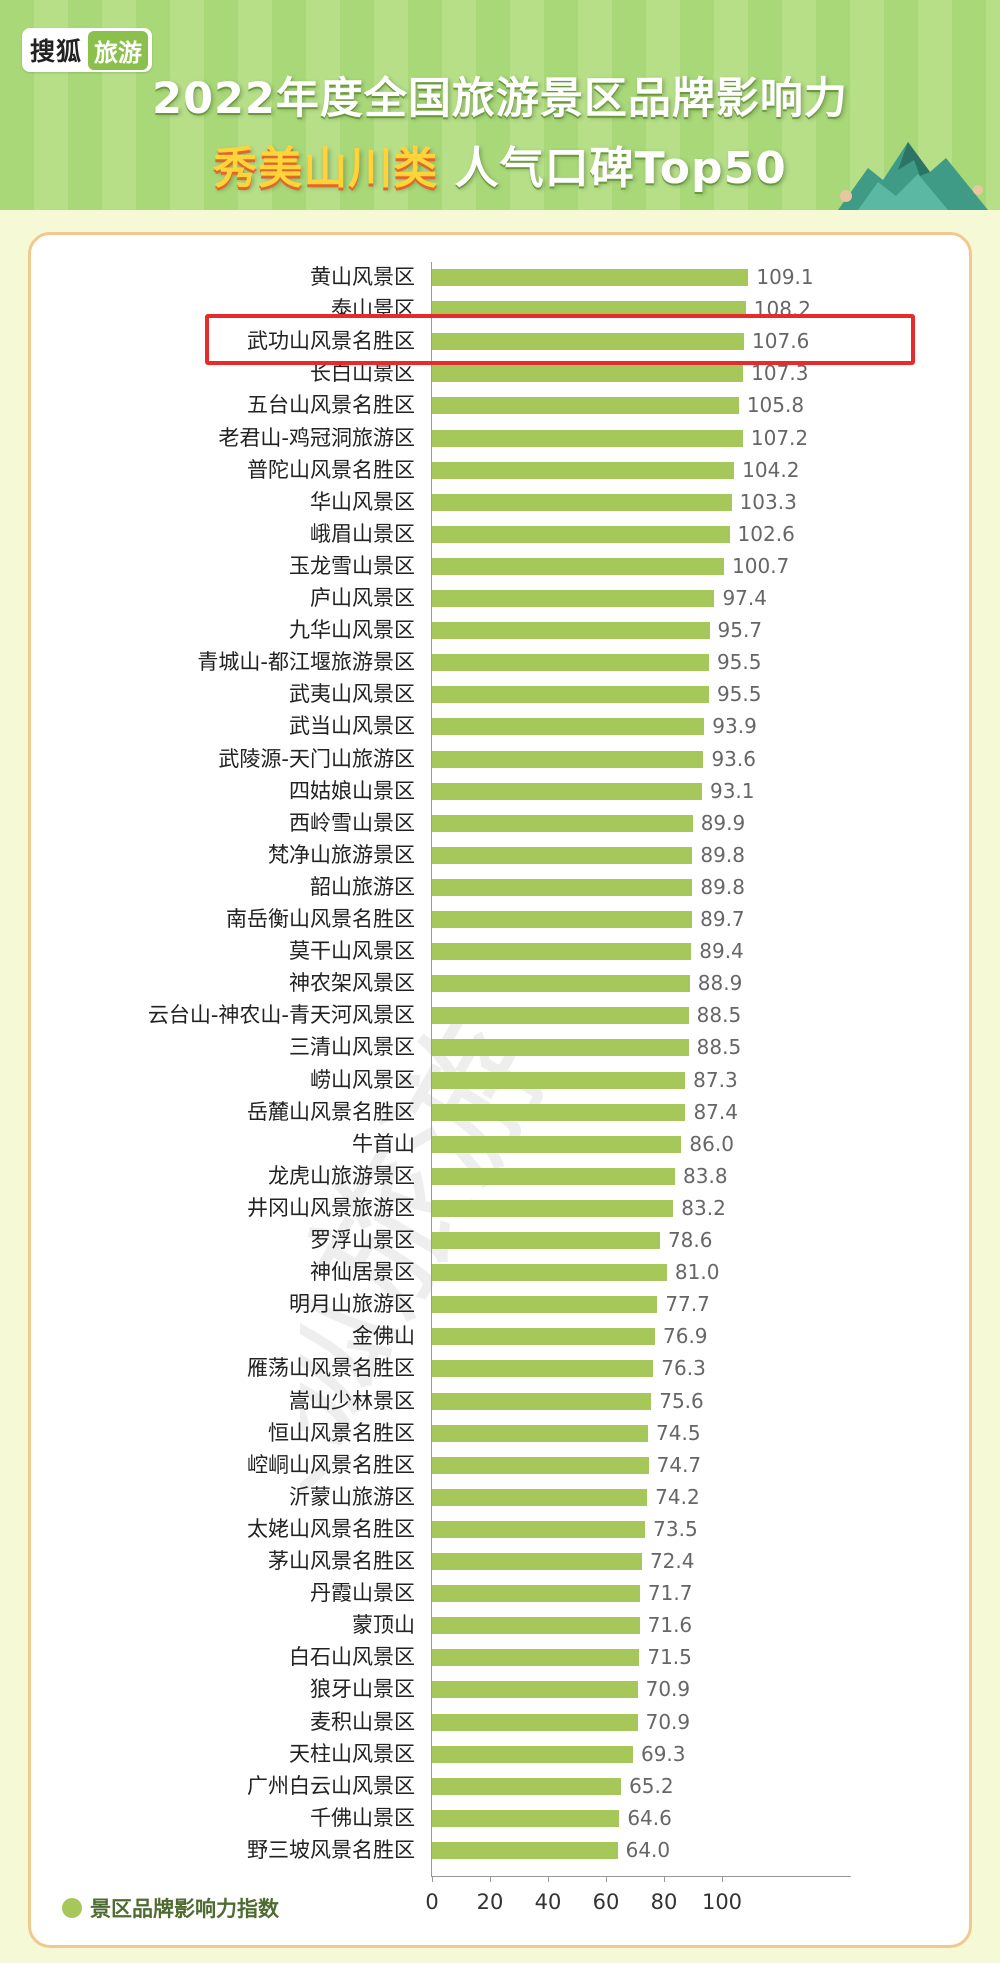 This screenshot has height=1963, width=1000. Describe the element at coordinates (779, 437) in the screenshot. I see `data-label: 107.2` at that location.